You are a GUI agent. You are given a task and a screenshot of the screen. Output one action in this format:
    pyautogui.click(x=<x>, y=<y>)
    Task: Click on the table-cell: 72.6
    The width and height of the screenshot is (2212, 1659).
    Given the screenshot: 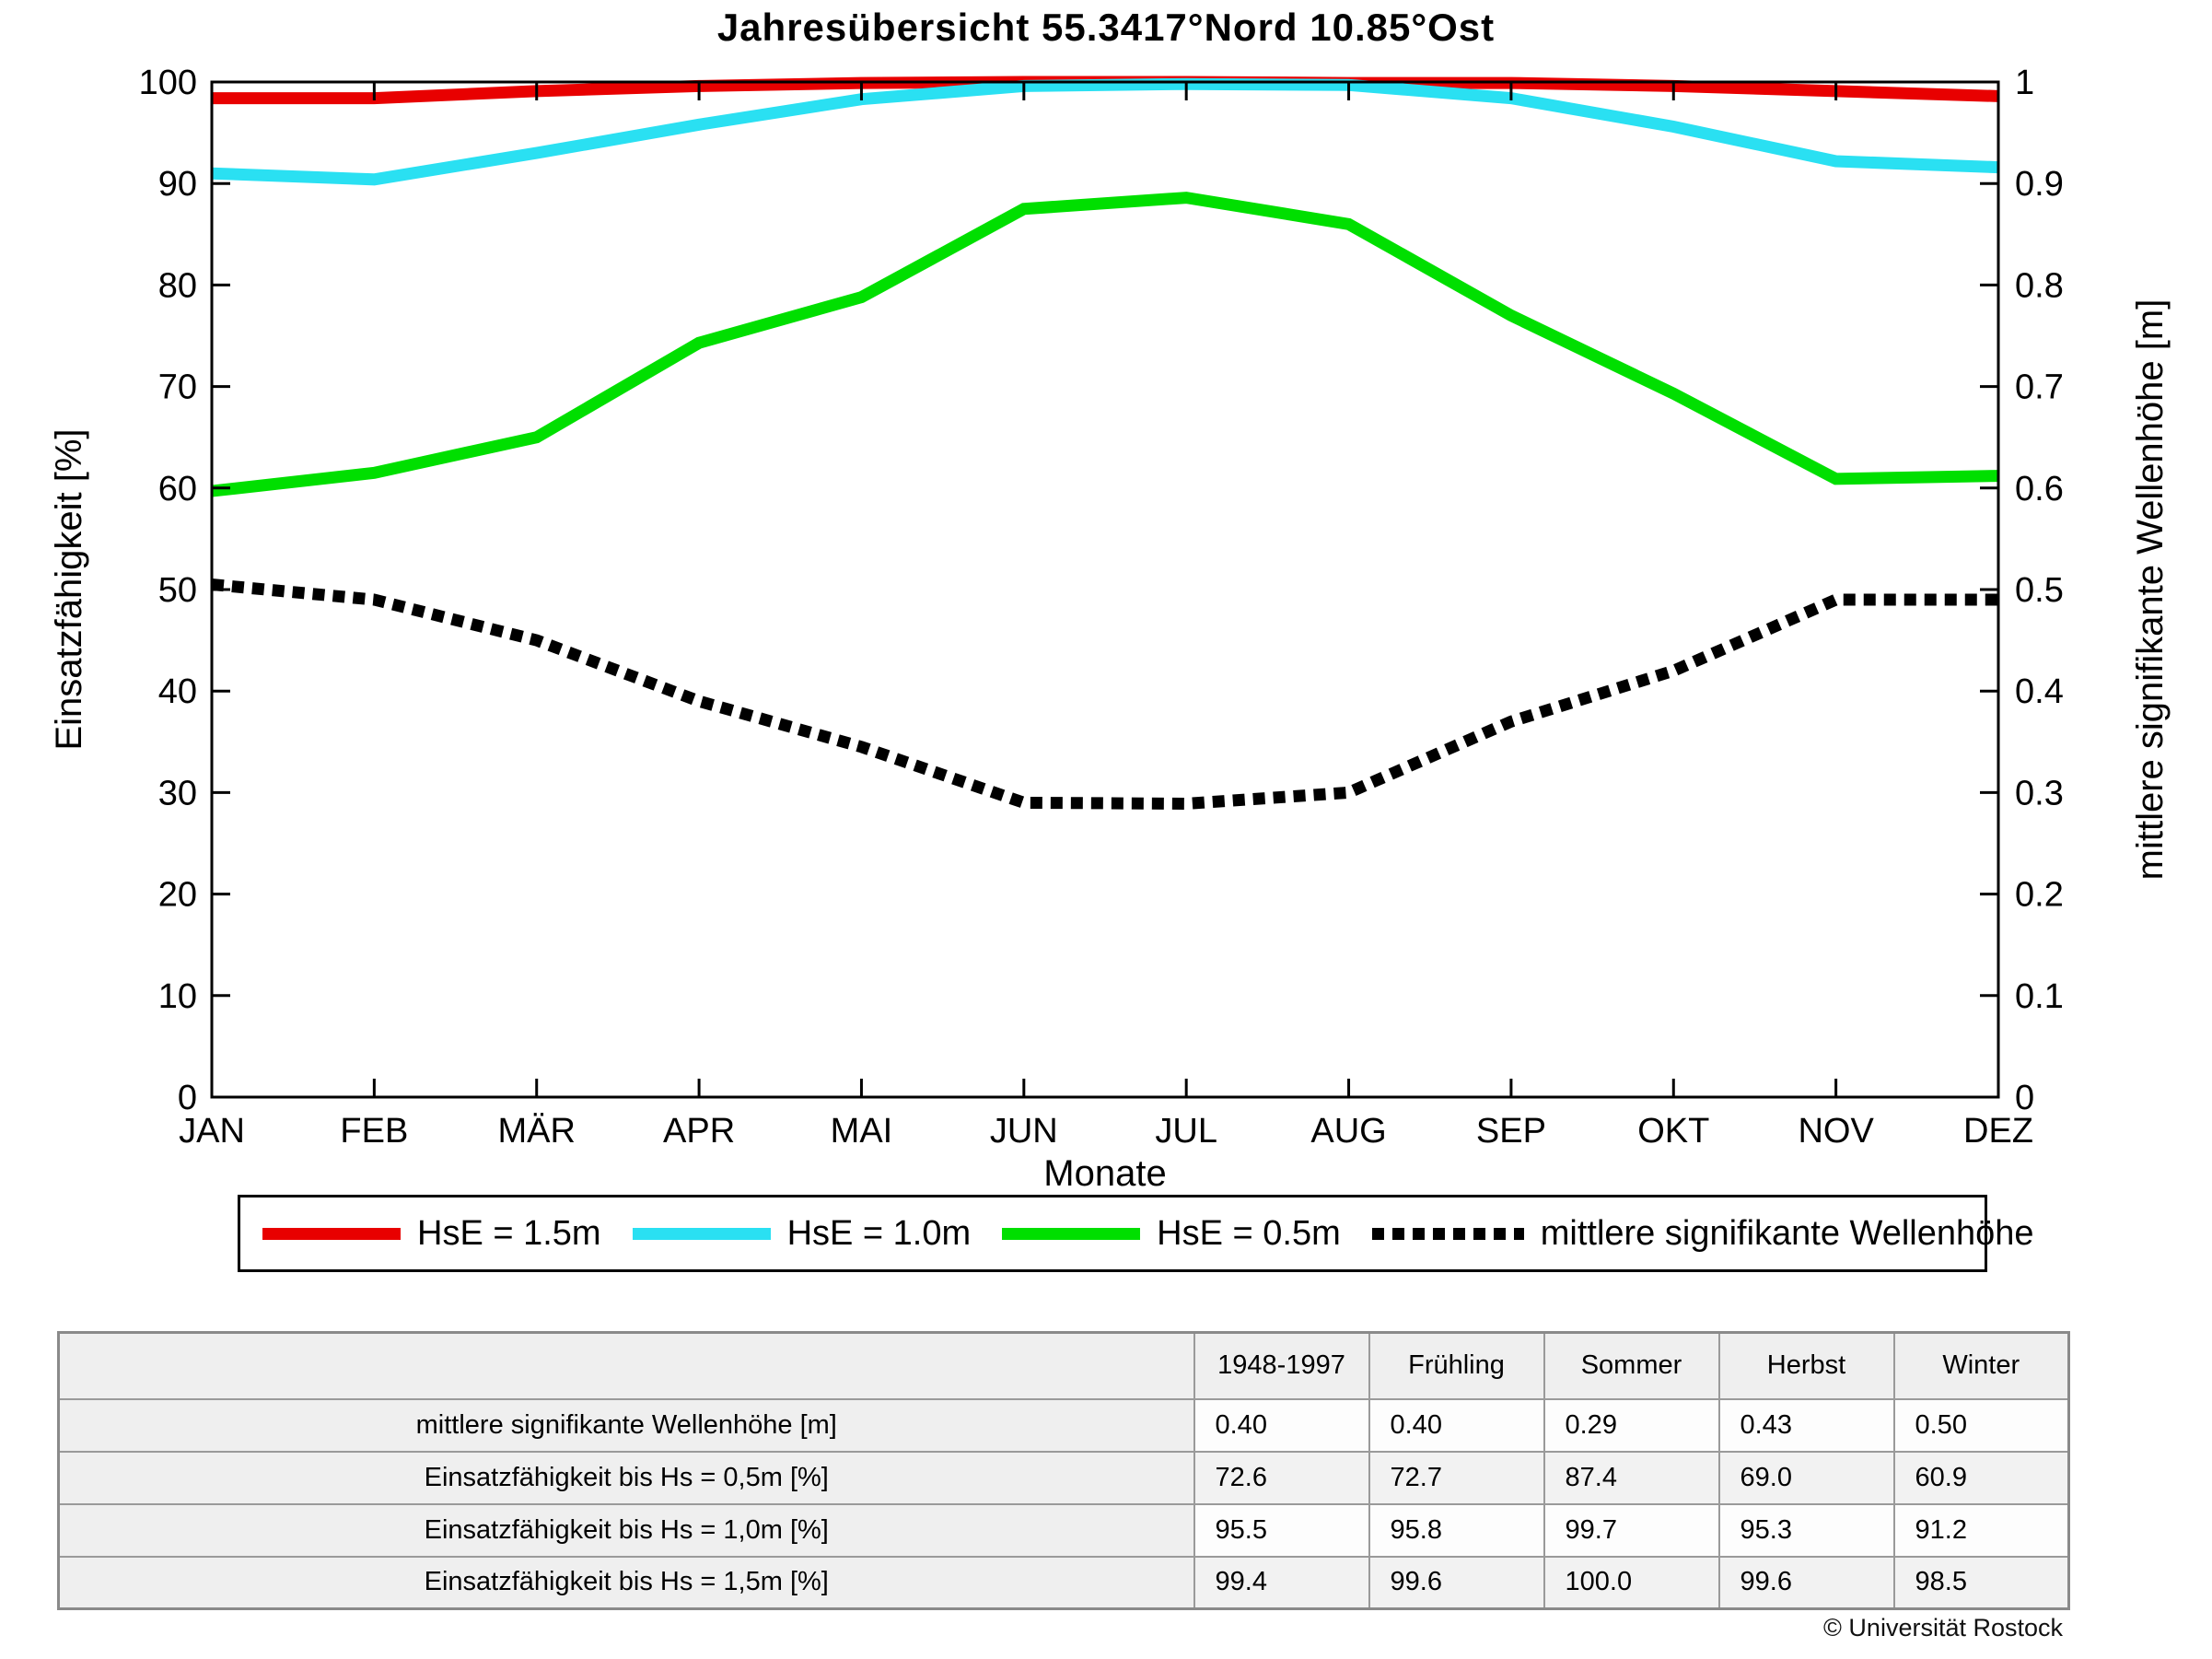 What is the action you would take?
    pyautogui.click(x=1282, y=1477)
    